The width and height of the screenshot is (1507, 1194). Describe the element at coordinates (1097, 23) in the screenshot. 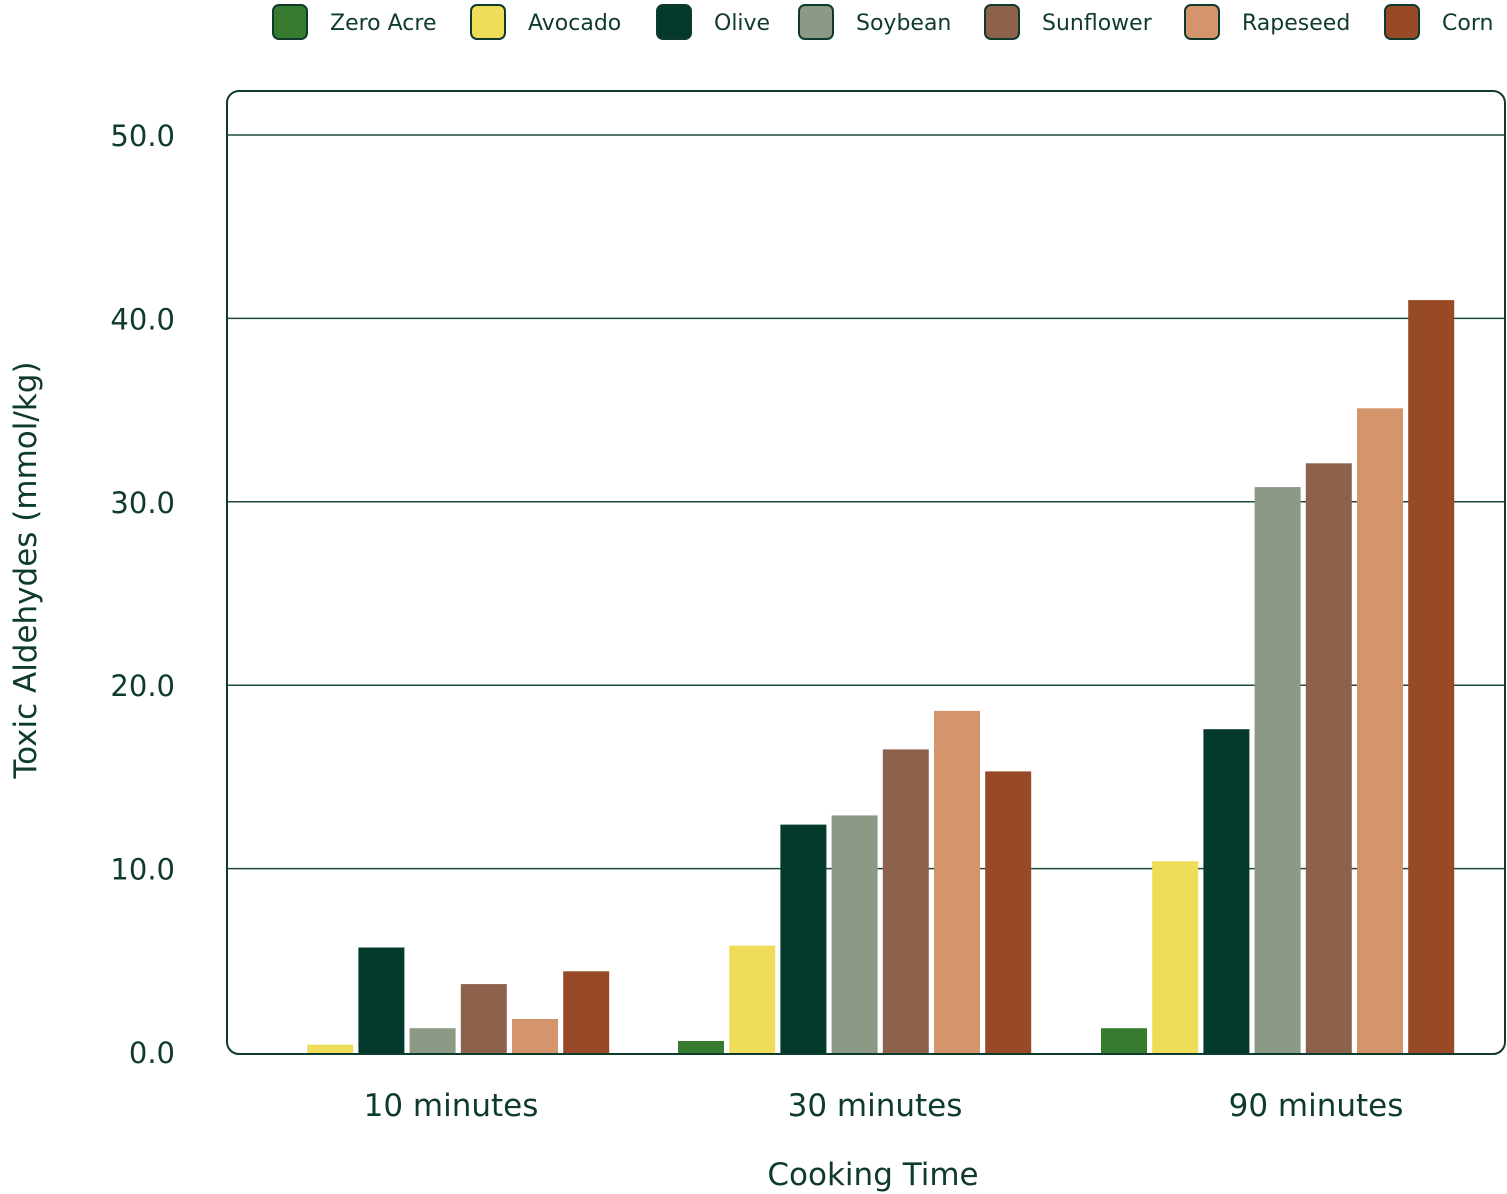

I see `legend-label: Sunflower` at that location.